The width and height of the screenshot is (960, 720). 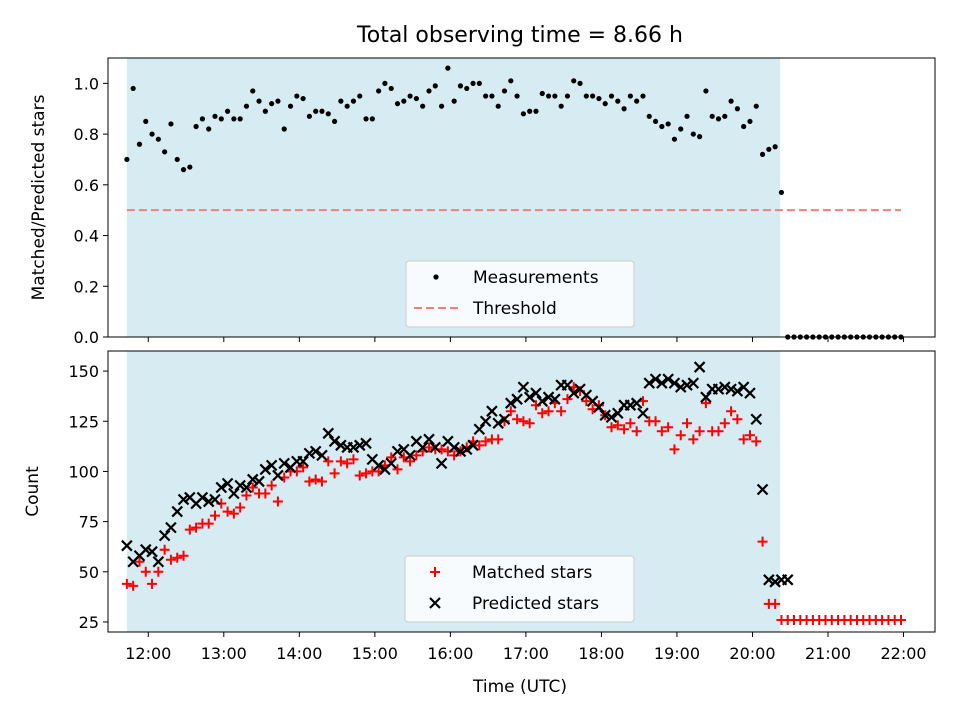 What do you see at coordinates (601, 653) in the screenshot?
I see `x-tick-label: 18:00` at bounding box center [601, 653].